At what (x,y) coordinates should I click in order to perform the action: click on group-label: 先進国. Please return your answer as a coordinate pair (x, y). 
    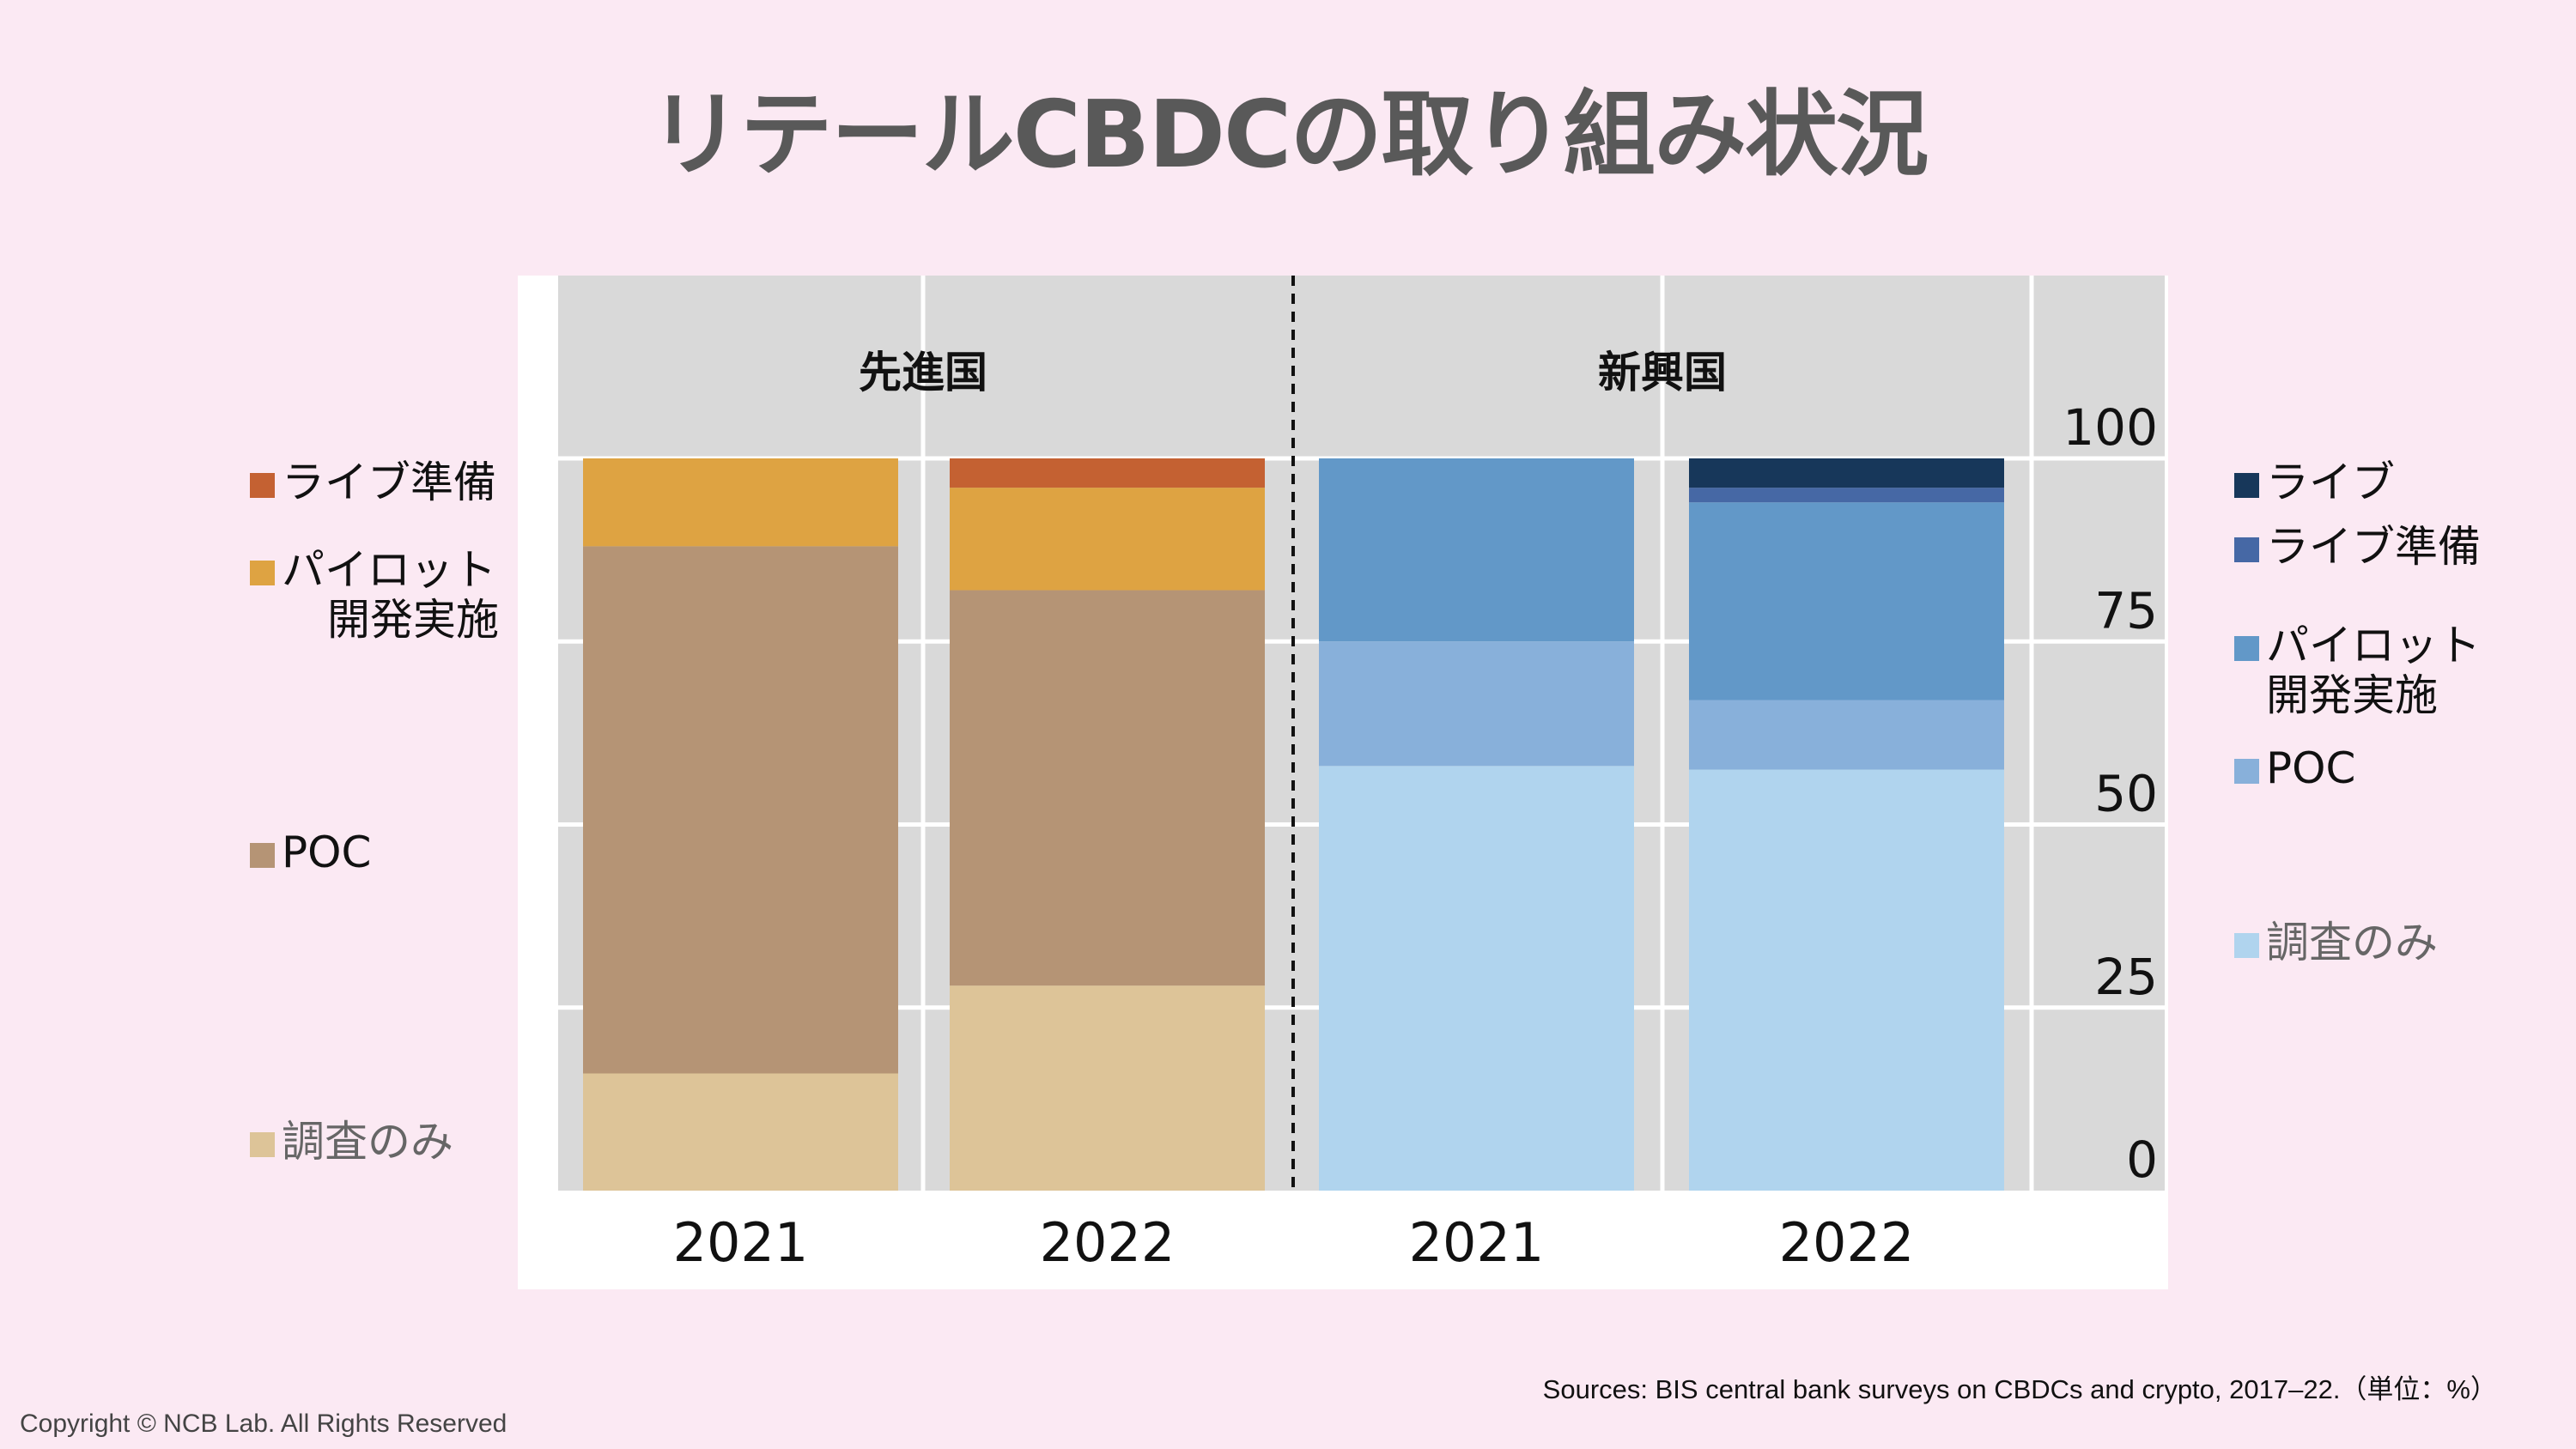
    Looking at the image, I should click on (923, 372).